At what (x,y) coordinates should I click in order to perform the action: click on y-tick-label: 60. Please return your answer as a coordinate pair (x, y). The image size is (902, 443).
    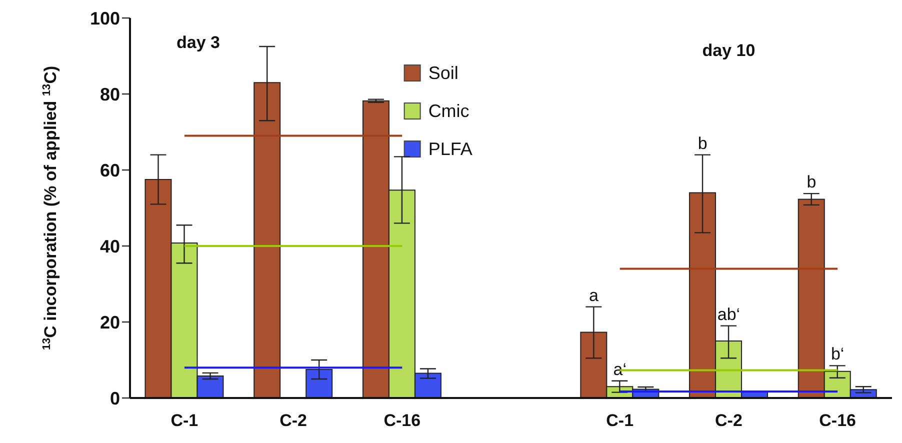
    Looking at the image, I should click on (110, 170).